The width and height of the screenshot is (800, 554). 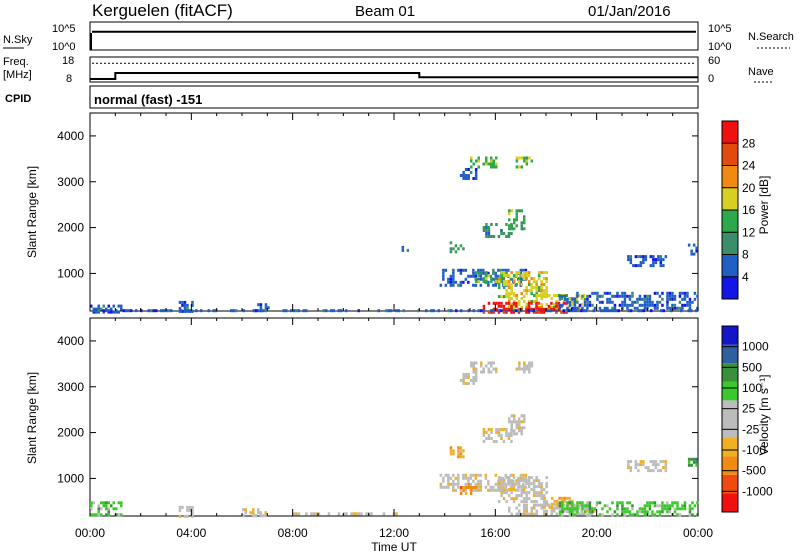 What do you see at coordinates (764, 205) in the screenshot?
I see `power-colorbar-label: Power [dB]` at bounding box center [764, 205].